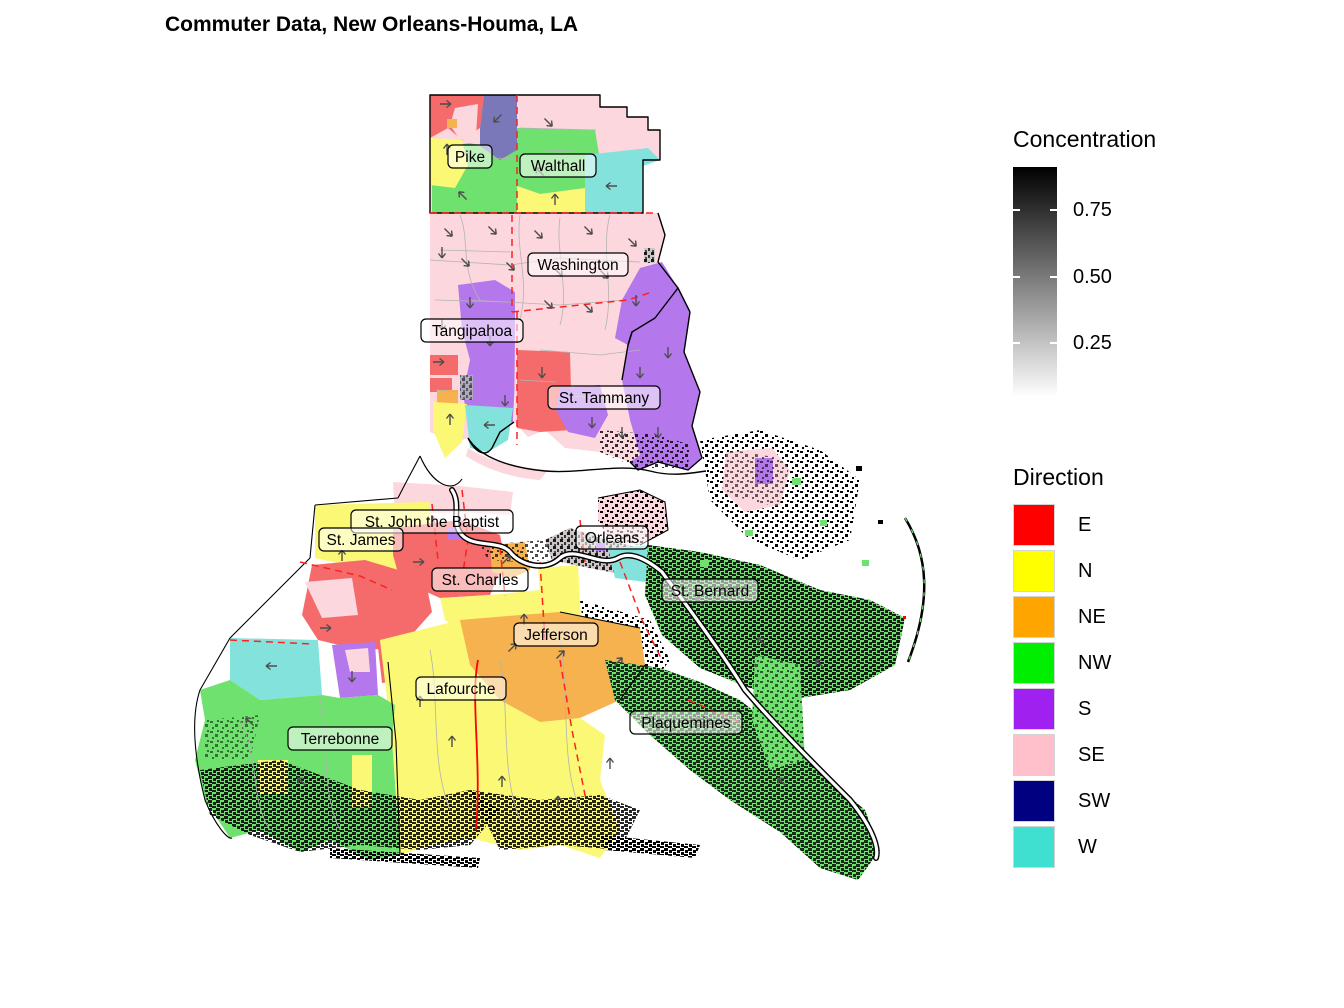 The width and height of the screenshot is (1344, 1008). What do you see at coordinates (1094, 800) in the screenshot?
I see `direction-label-sw: SW` at bounding box center [1094, 800].